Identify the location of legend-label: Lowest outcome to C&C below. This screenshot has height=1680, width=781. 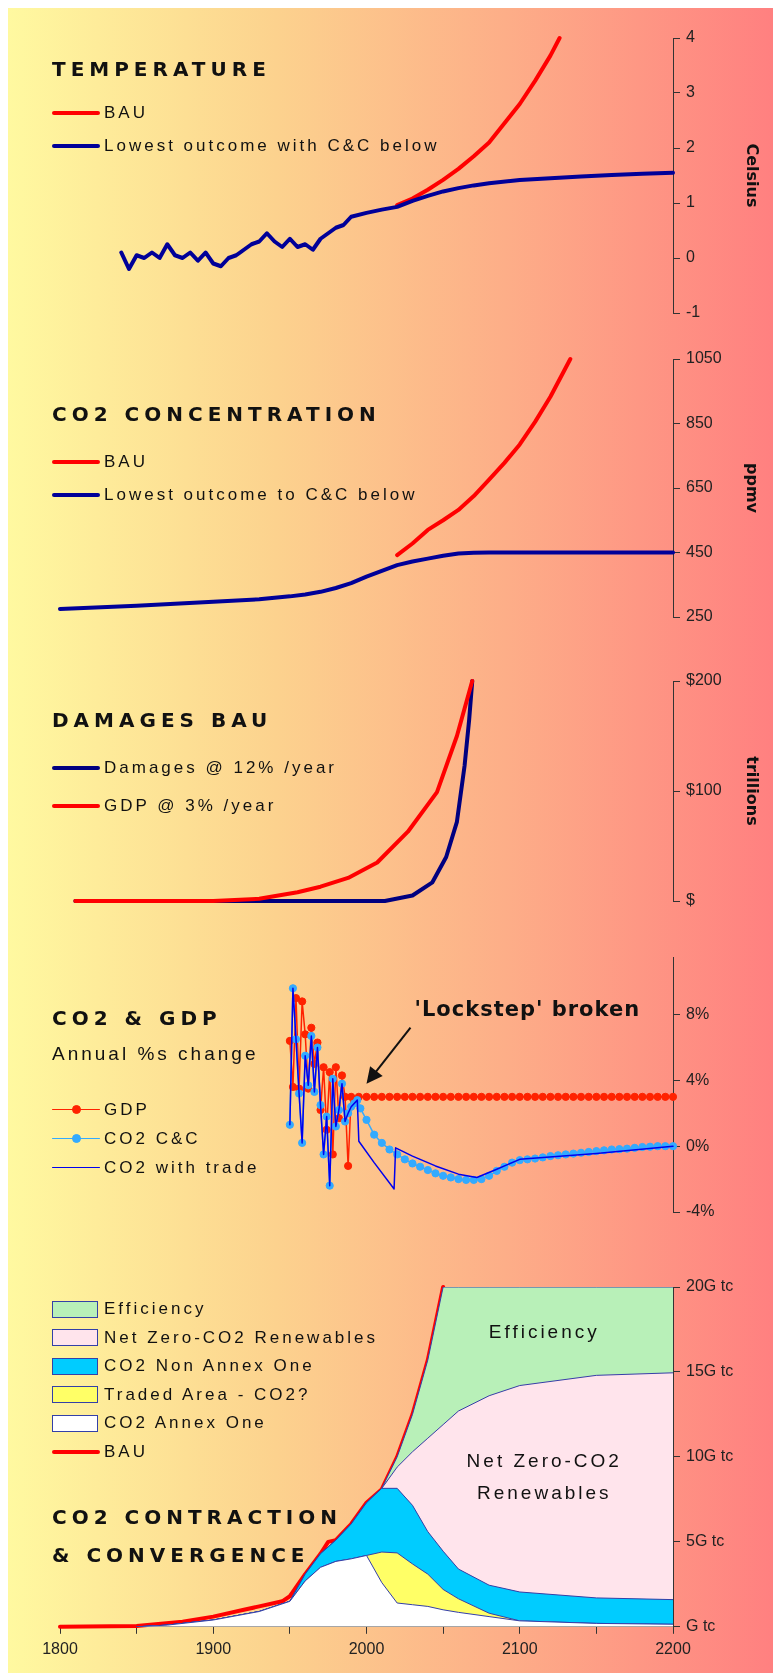
(261, 494).